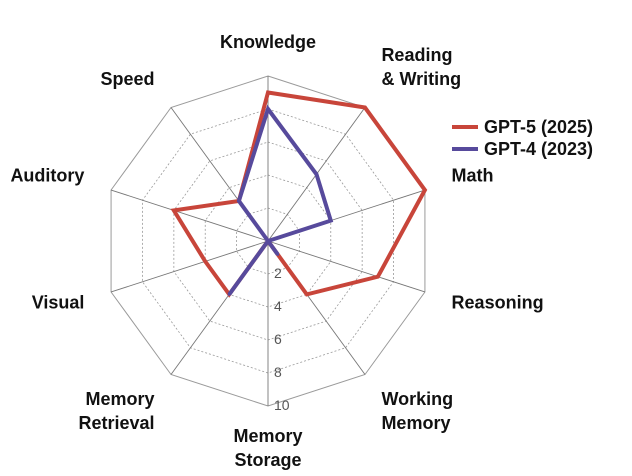 The height and width of the screenshot is (476, 632). I want to click on point-gpt-4-2023-math, so click(331, 221).